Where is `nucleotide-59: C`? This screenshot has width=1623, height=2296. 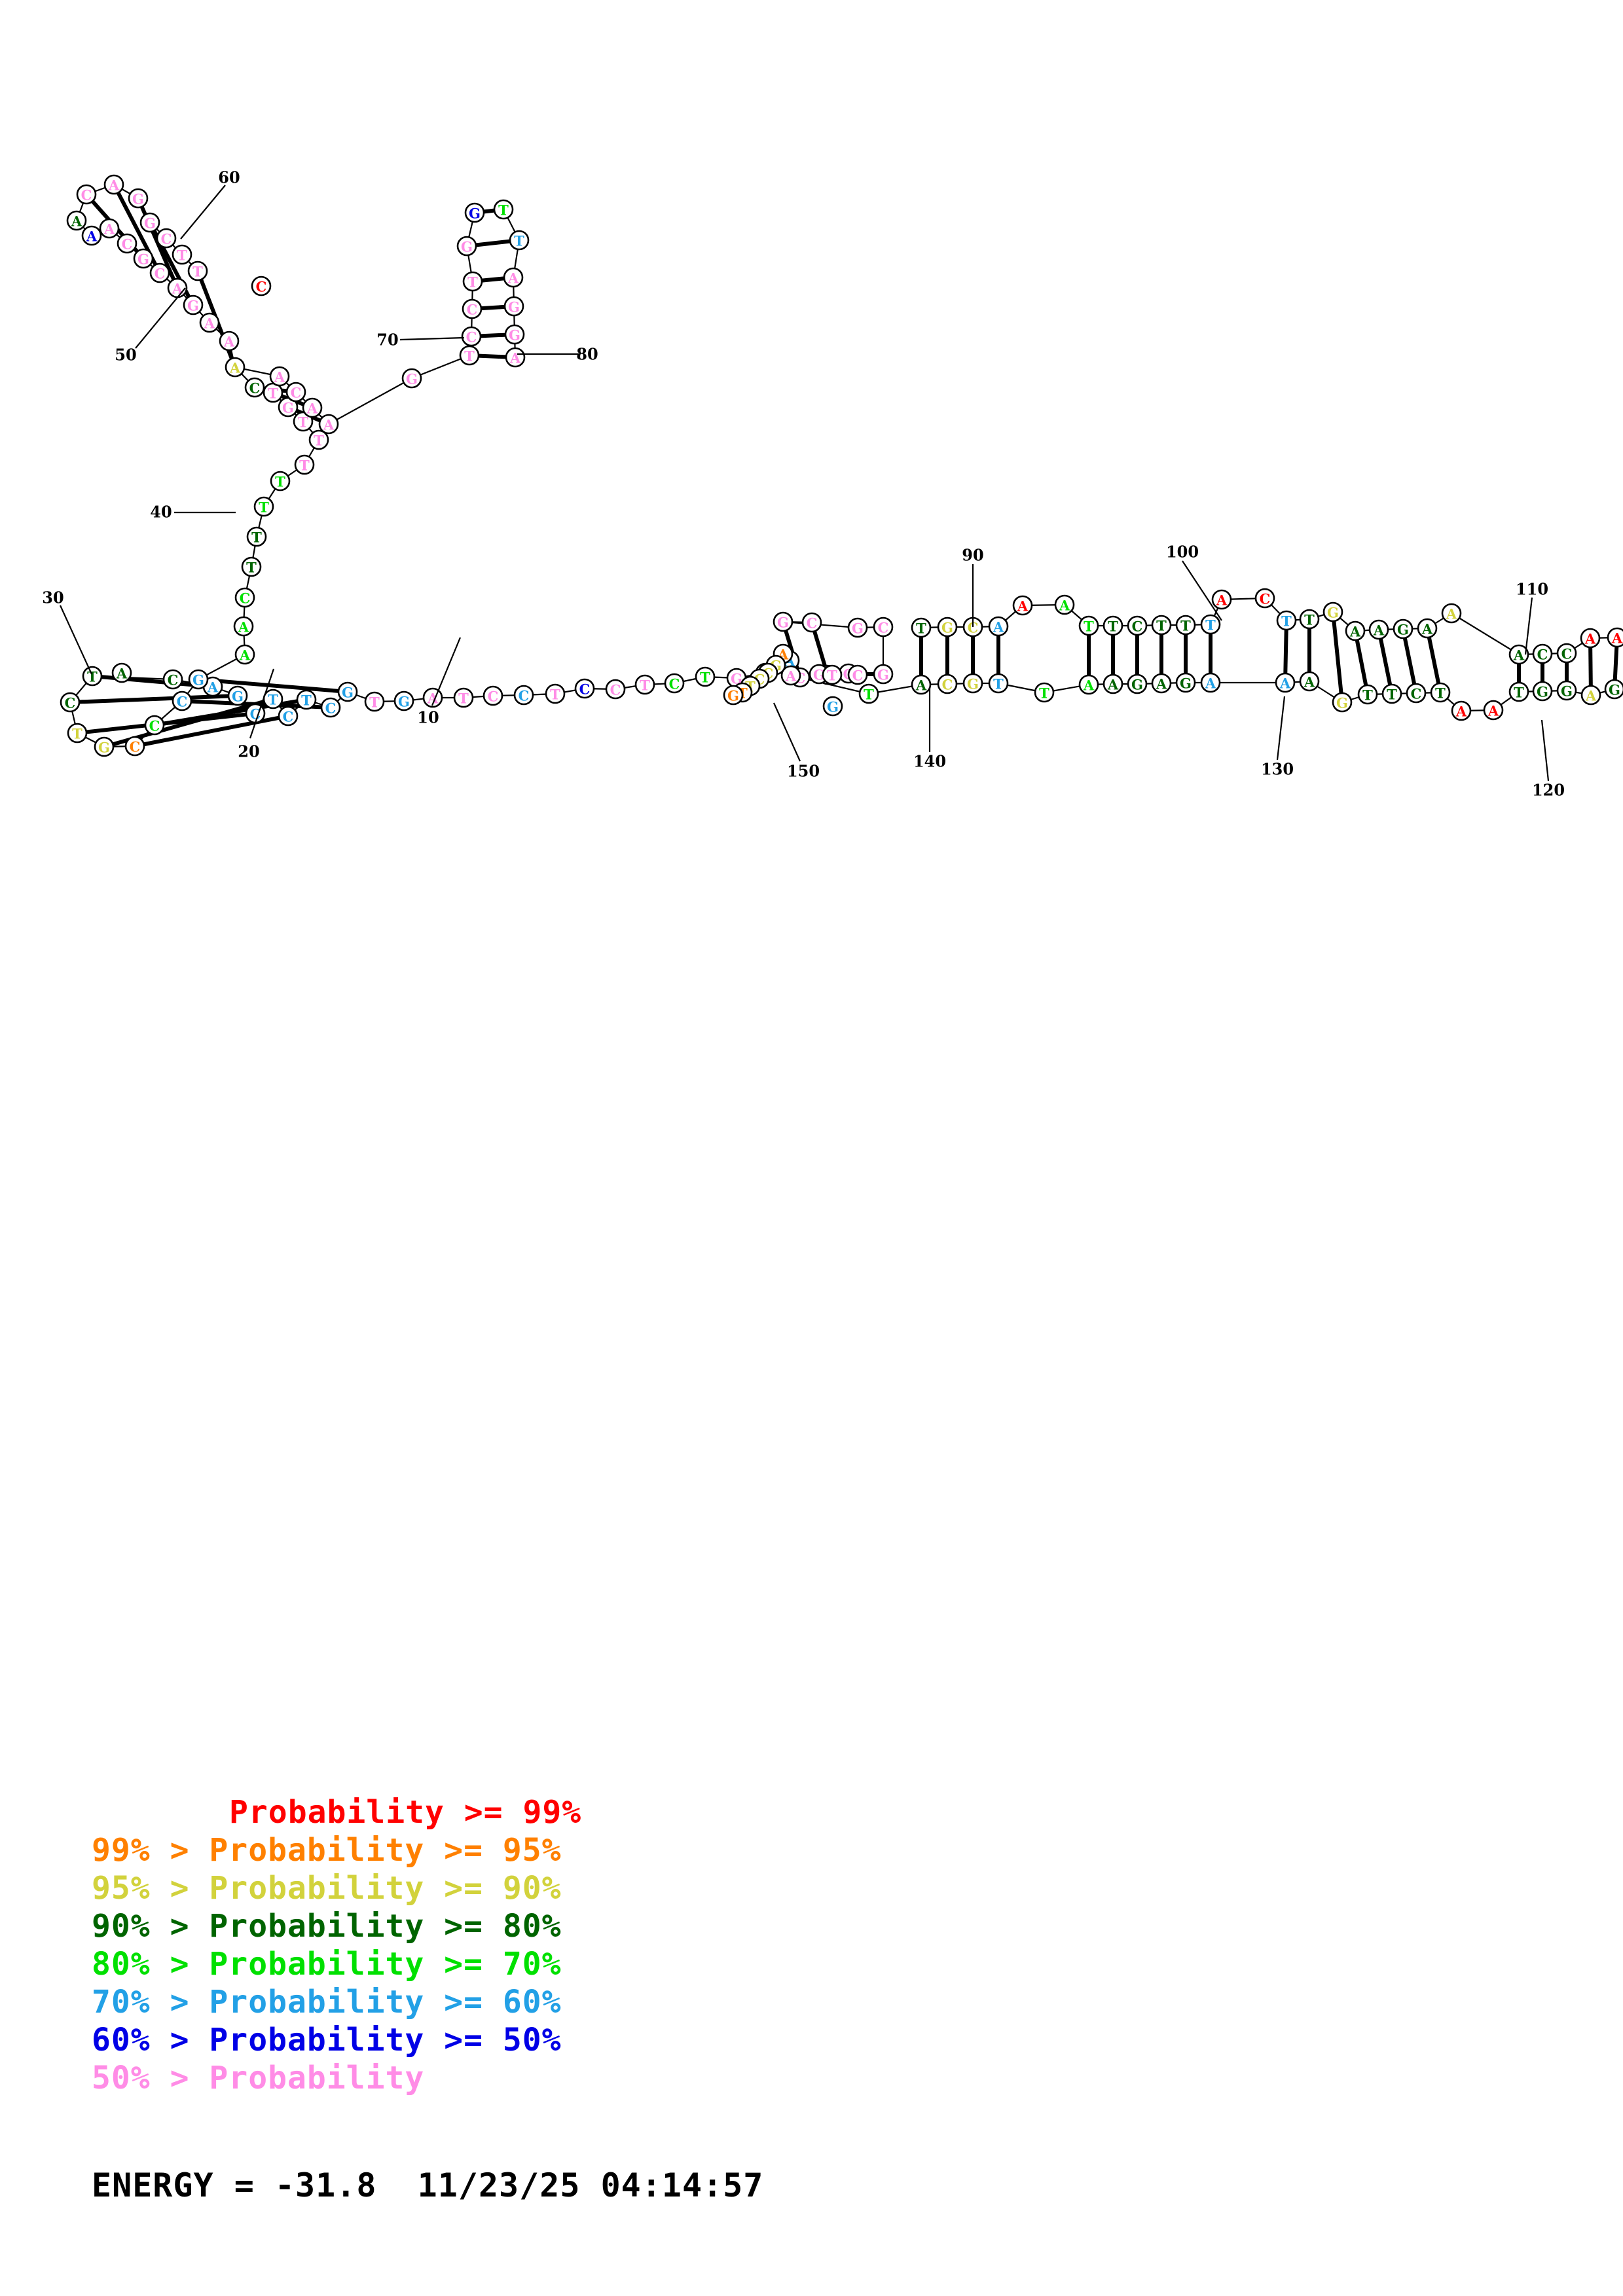 nucleotide-59: C is located at coordinates (127, 243).